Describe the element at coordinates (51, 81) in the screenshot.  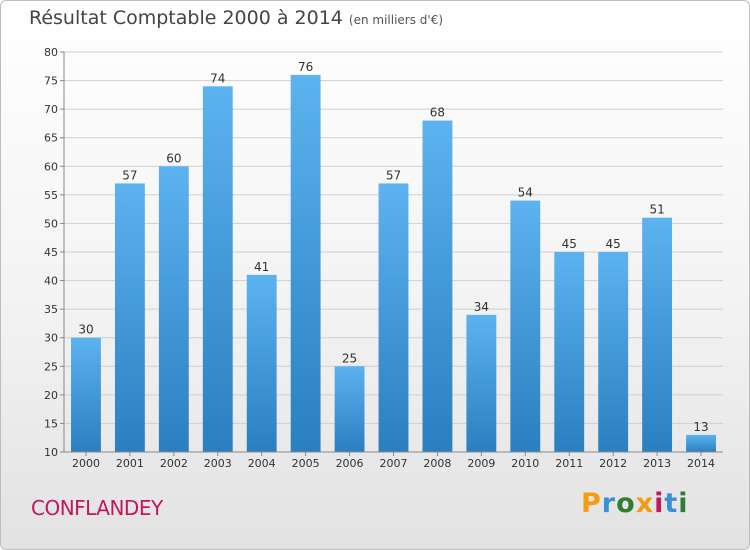
I see `y-tick-label: 75` at that location.